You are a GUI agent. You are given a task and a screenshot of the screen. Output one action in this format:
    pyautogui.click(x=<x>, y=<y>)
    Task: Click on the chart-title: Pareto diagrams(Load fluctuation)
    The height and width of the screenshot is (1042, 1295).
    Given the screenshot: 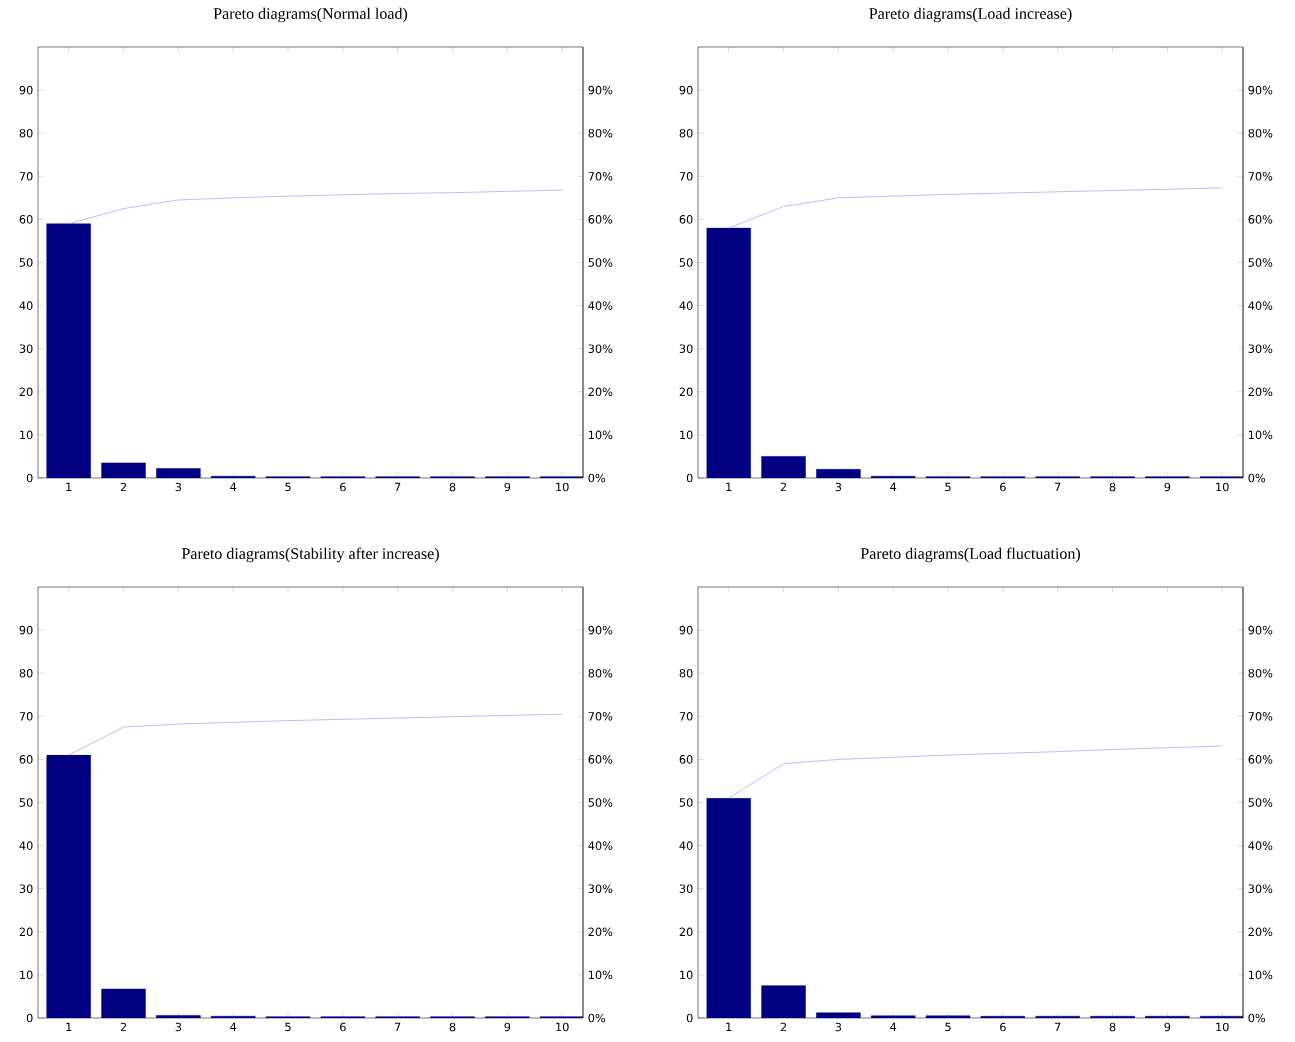 What is the action you would take?
    pyautogui.click(x=970, y=555)
    